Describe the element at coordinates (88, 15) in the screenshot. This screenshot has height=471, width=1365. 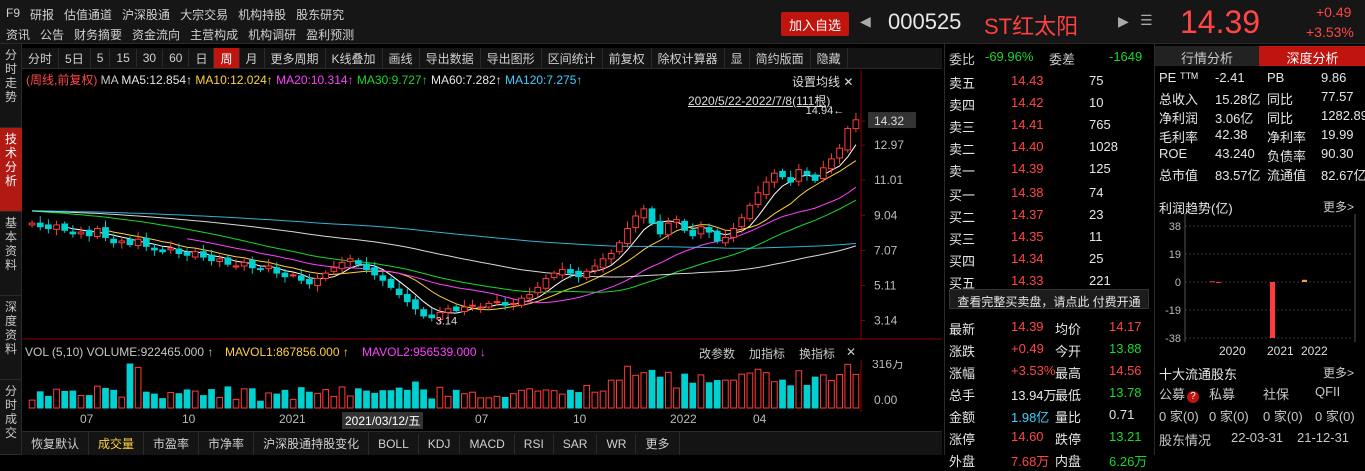
I see `menu-item: 估值通道` at that location.